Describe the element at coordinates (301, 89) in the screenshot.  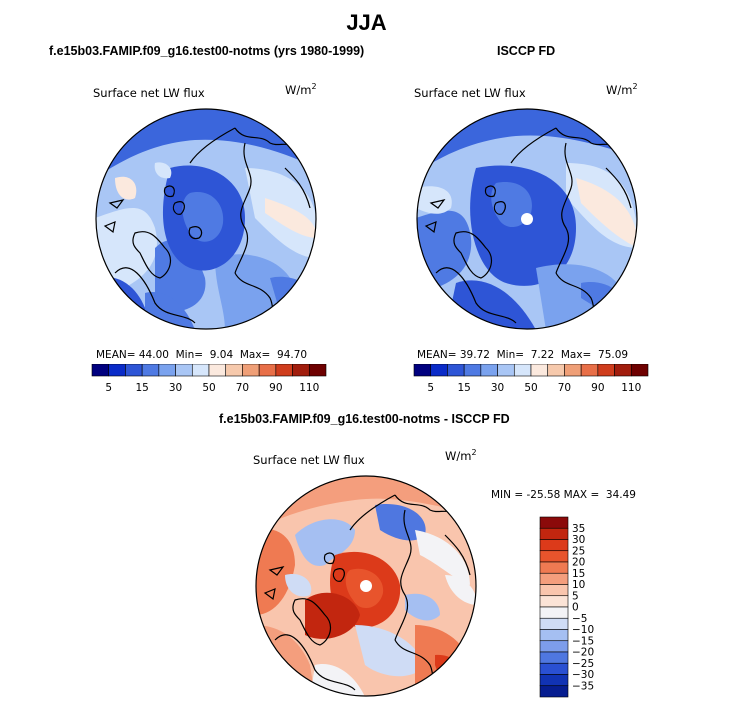
I see `panel-1-units: W/m2` at that location.